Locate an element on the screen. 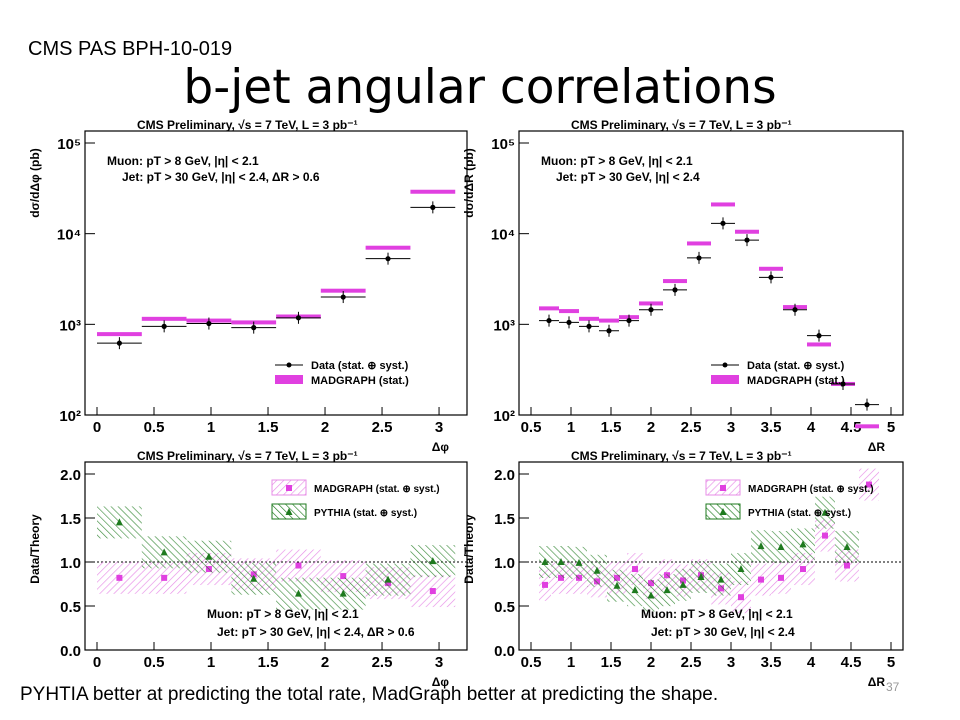 This screenshot has width=960, height=720. dphi-ratio-legend-madgraph-marker is located at coordinates (289, 488).